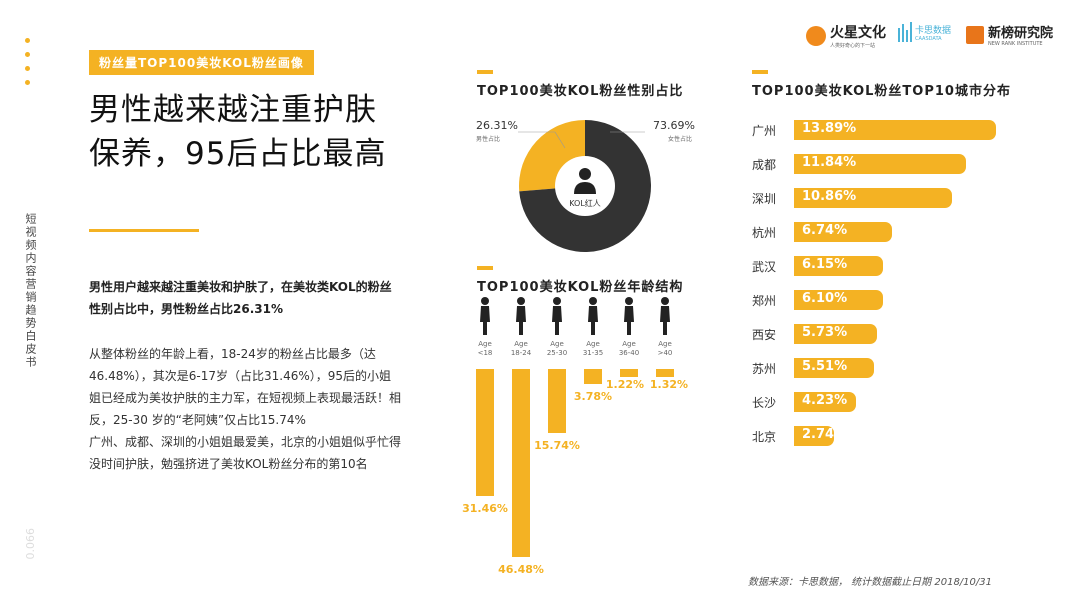 The width and height of the screenshot is (1080, 608). Describe the element at coordinates (27, 66) in the screenshot. I see `decorative-dots` at that location.